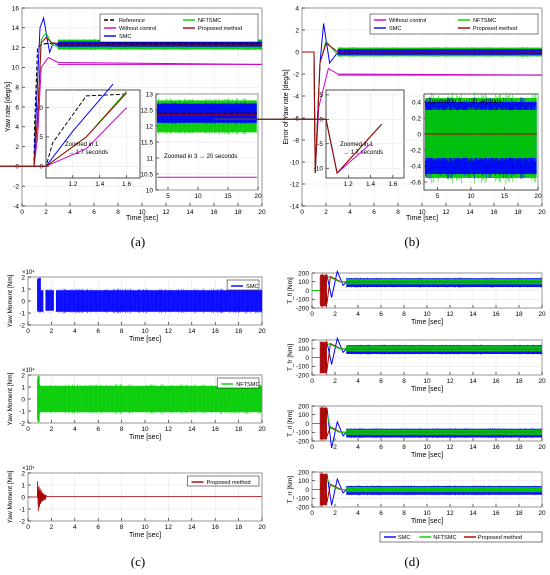  I want to click on chart-a-ytick-label: -2, so click(16, 187).